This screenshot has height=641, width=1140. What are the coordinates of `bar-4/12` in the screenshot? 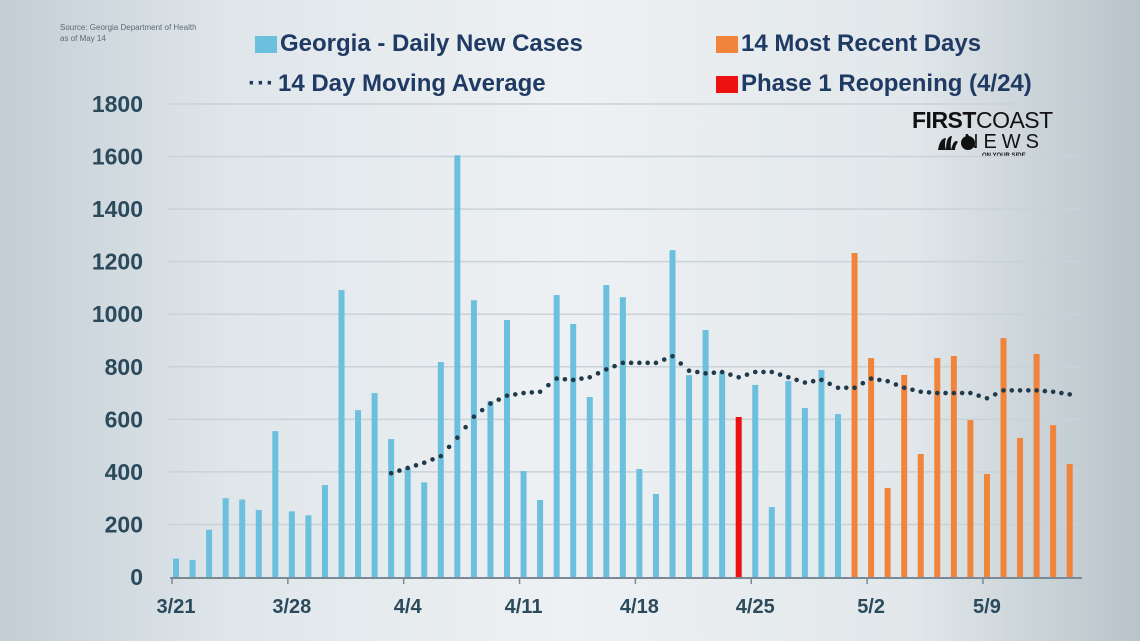 It's located at (540, 538).